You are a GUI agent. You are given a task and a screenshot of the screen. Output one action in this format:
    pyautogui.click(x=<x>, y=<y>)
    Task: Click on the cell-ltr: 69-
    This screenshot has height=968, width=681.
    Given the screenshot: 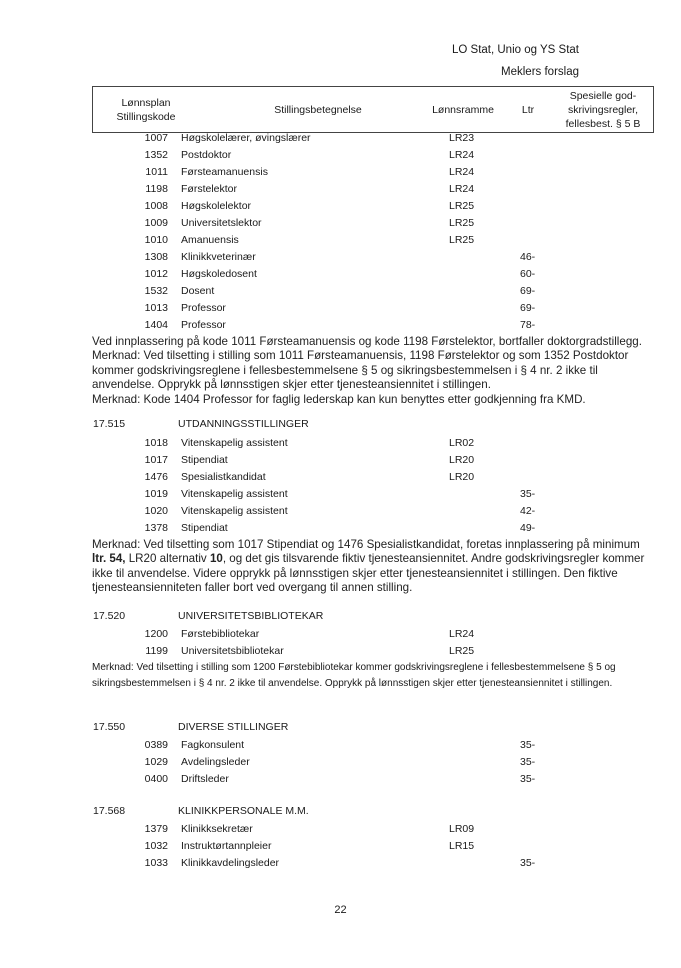 What is the action you would take?
    pyautogui.click(x=528, y=308)
    